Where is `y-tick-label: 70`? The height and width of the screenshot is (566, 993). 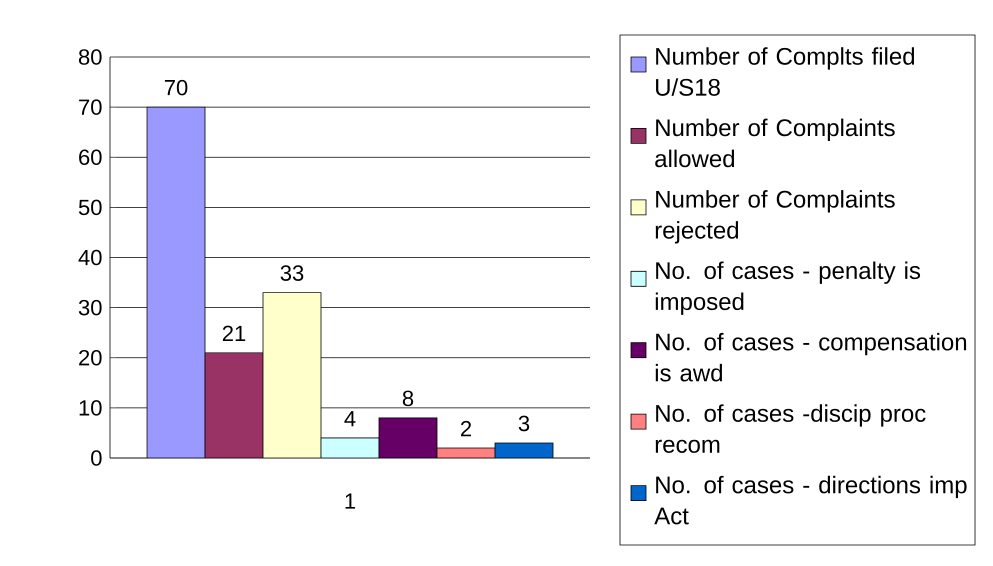 y-tick-label: 70 is located at coordinates (90, 107).